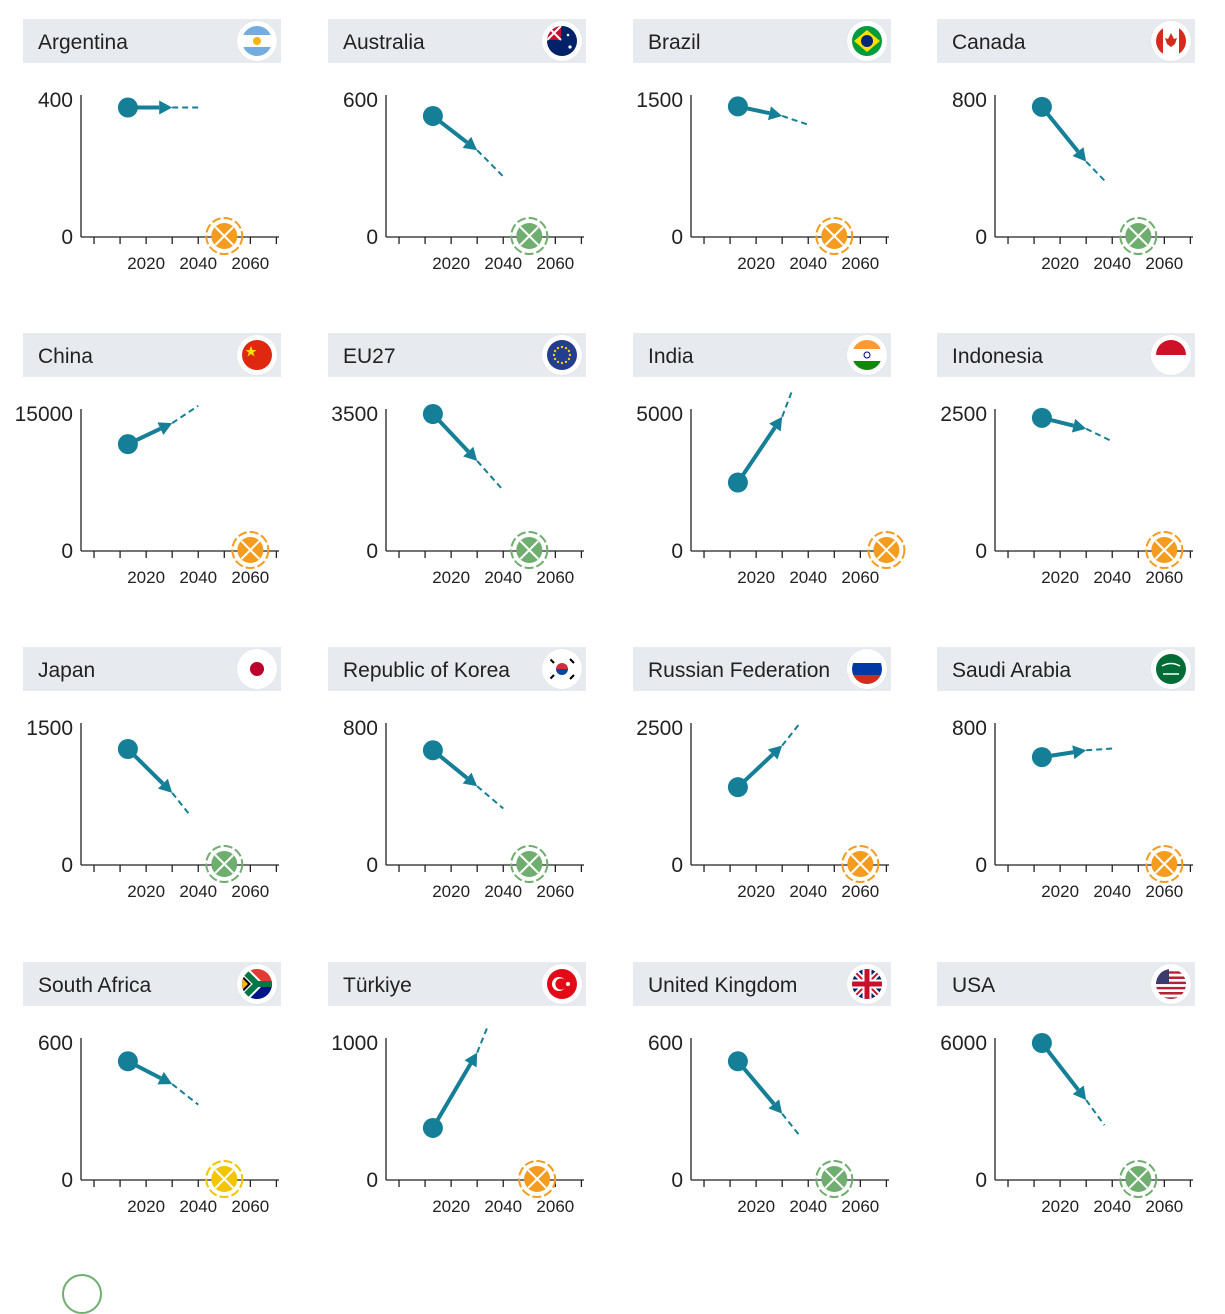 Image resolution: width=1225 pixels, height=1314 pixels. Describe the element at coordinates (83, 42) in the screenshot. I see `country-title: Argentina` at that location.